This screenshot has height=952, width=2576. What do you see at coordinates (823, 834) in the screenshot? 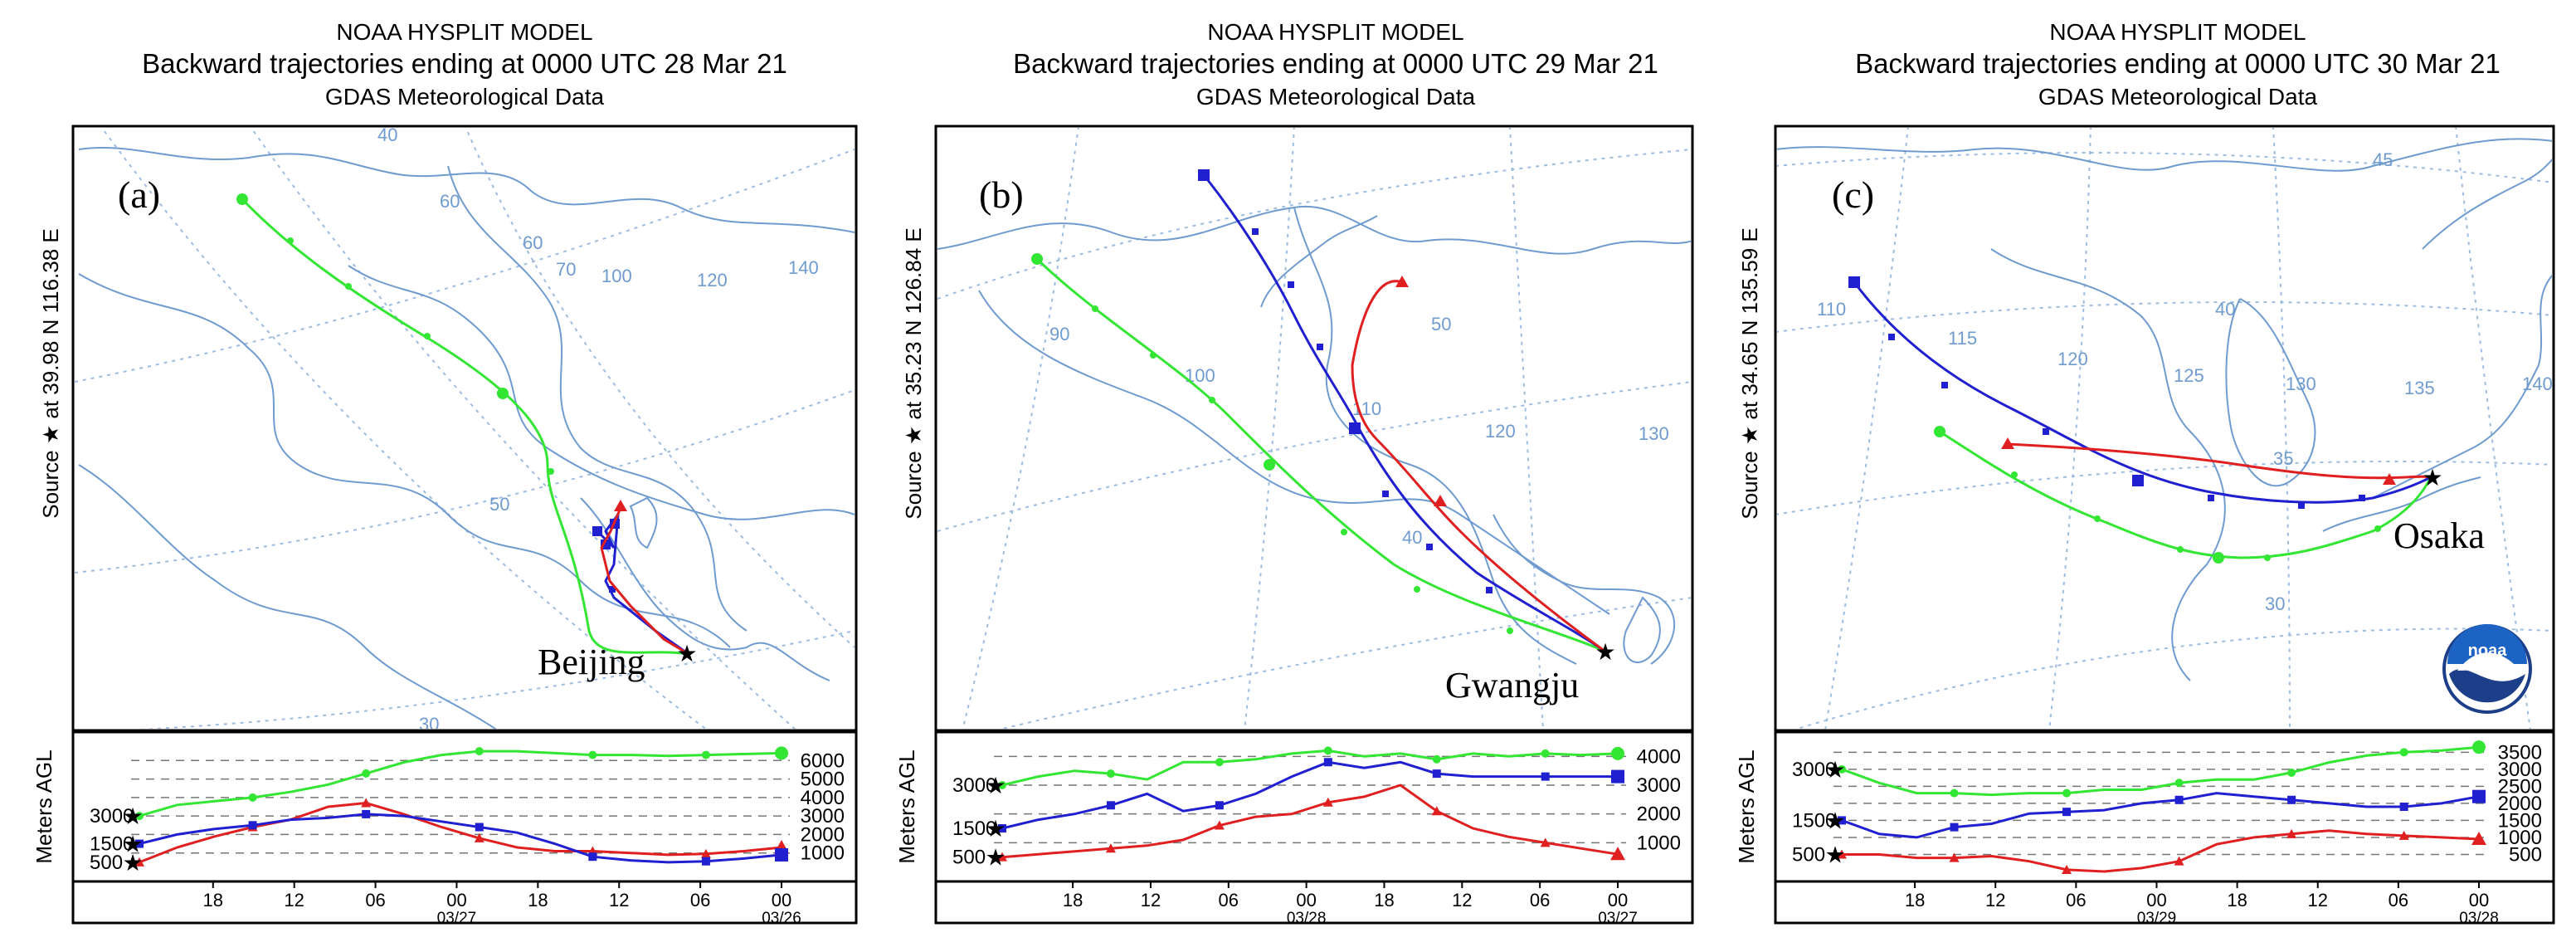
I see `right-tick-label: 2000` at bounding box center [823, 834].